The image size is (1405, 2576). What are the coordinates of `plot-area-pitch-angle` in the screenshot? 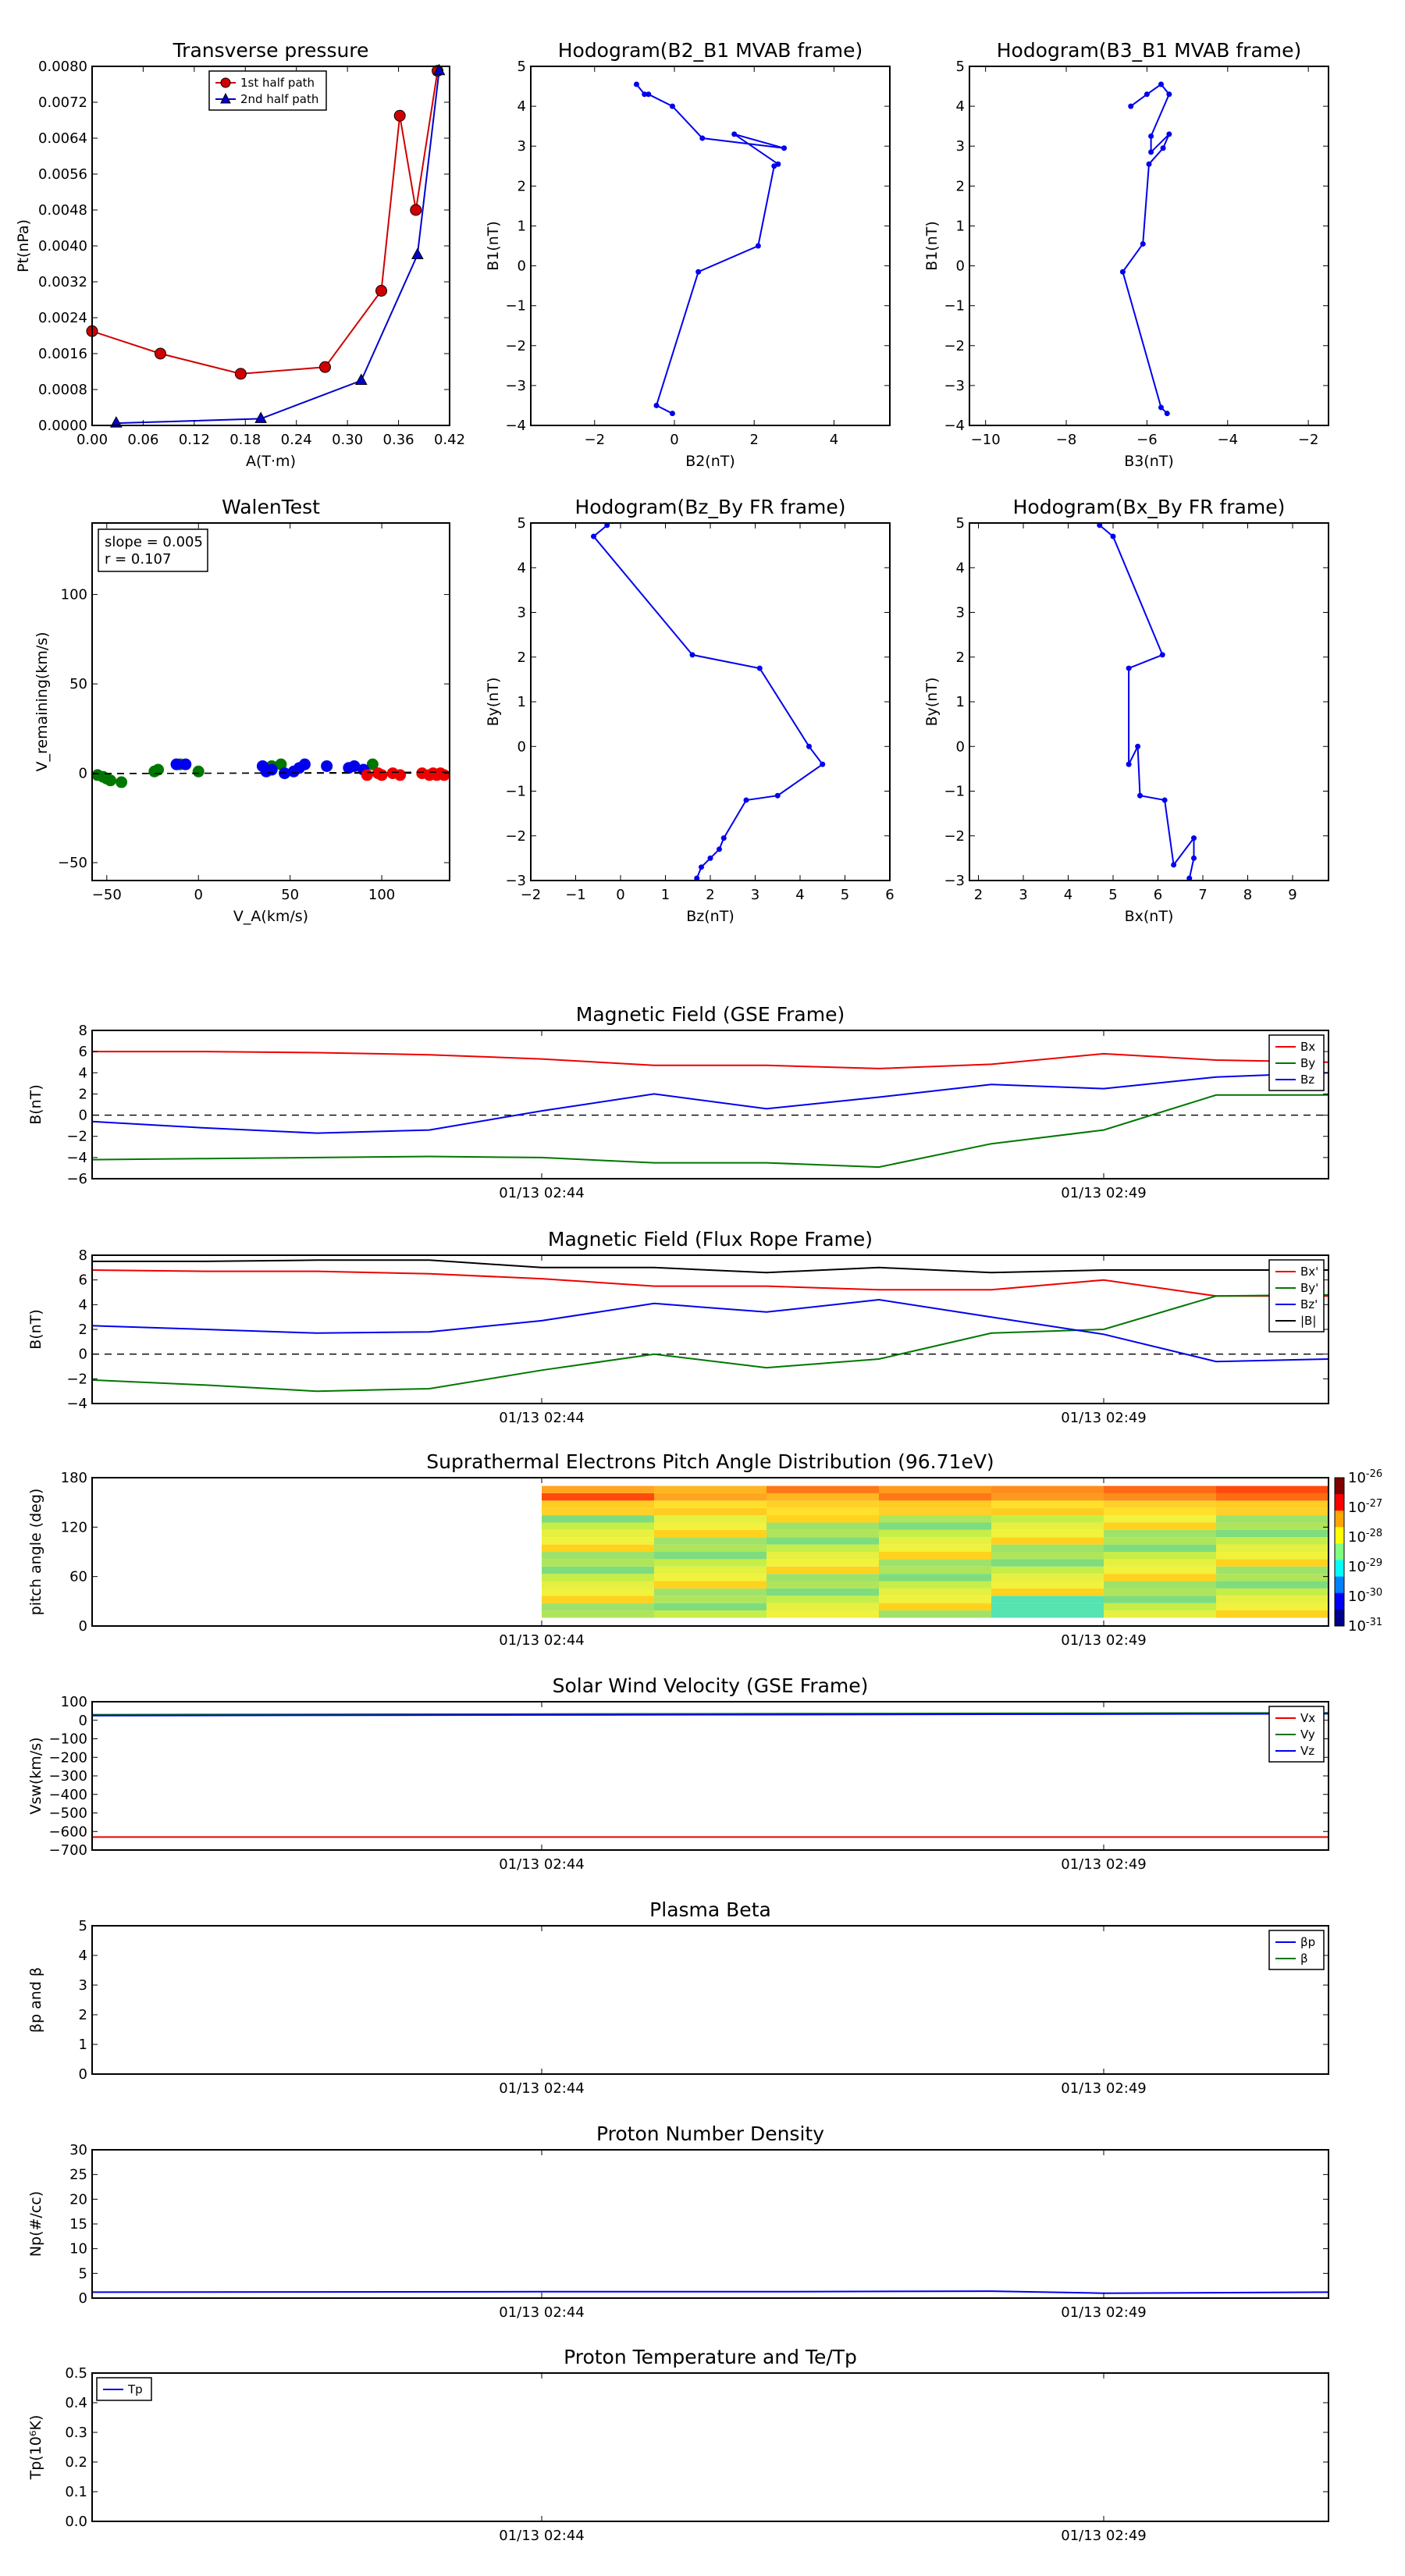 It's located at (936, 1551).